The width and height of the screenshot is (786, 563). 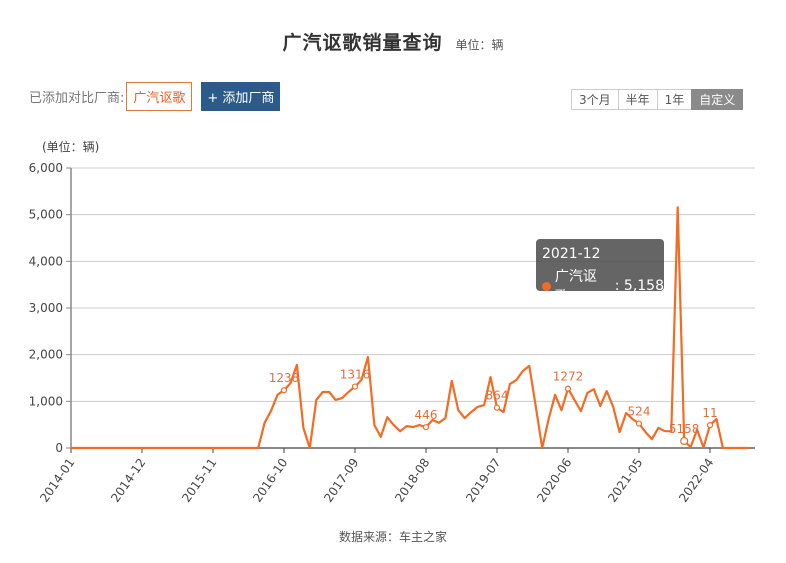 I want to click on tooltip-series: 广汽讴歌, so click(x=575, y=287).